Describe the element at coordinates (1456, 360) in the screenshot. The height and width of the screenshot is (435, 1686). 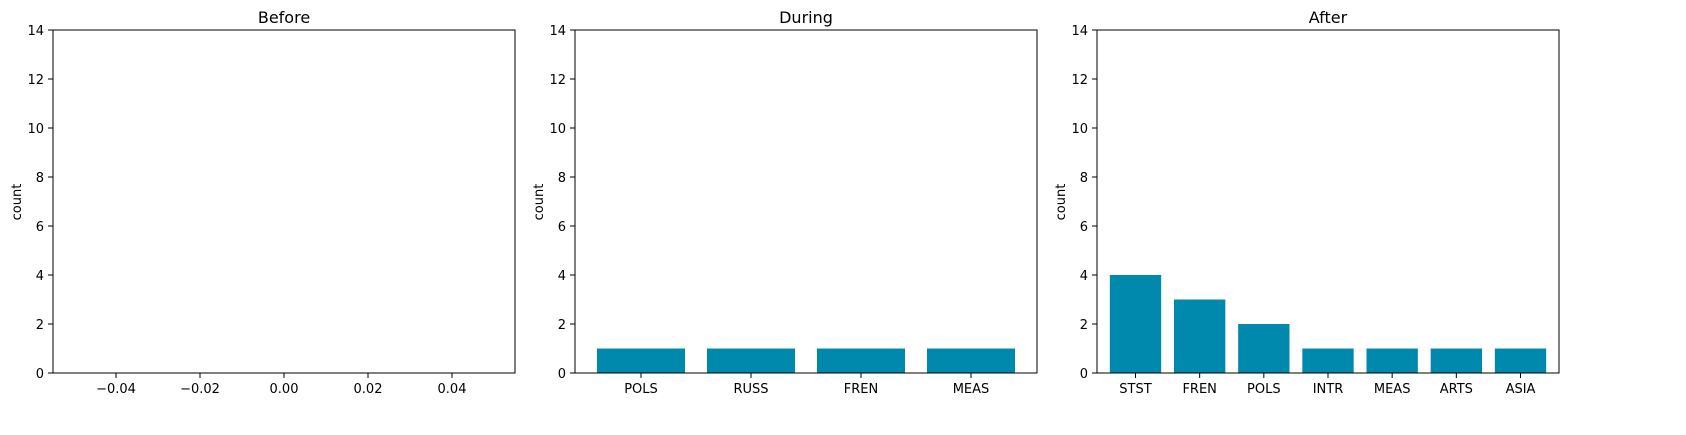
I see `bar-arts` at that location.